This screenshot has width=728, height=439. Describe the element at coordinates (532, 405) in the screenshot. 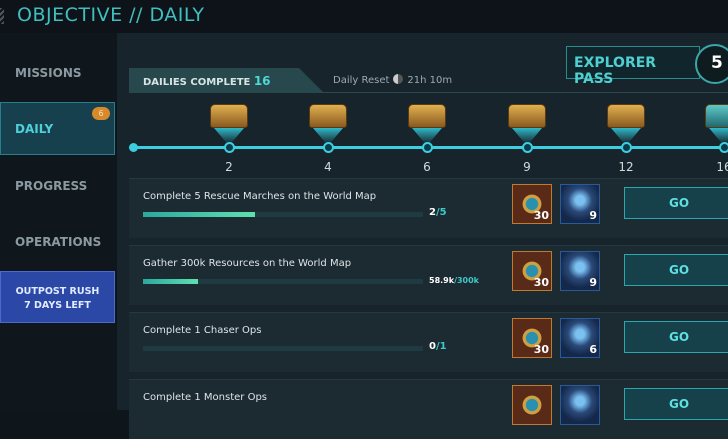

I see `compass-reward-icon` at that location.